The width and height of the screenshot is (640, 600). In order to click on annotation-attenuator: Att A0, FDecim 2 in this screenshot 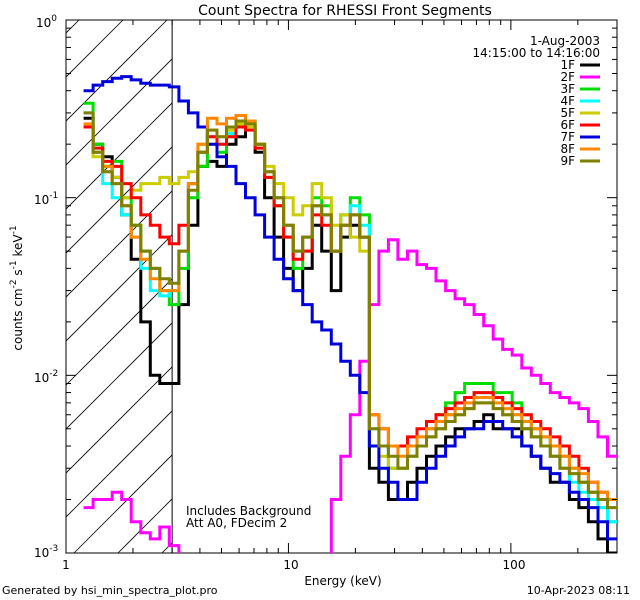, I will do `click(236, 523)`.